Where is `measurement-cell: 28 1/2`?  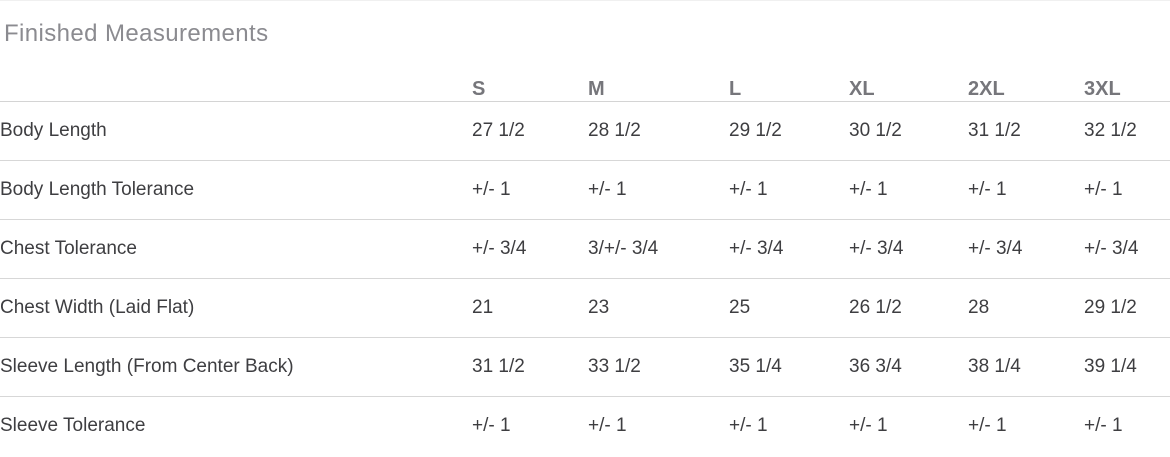 measurement-cell: 28 1/2 is located at coordinates (658, 131).